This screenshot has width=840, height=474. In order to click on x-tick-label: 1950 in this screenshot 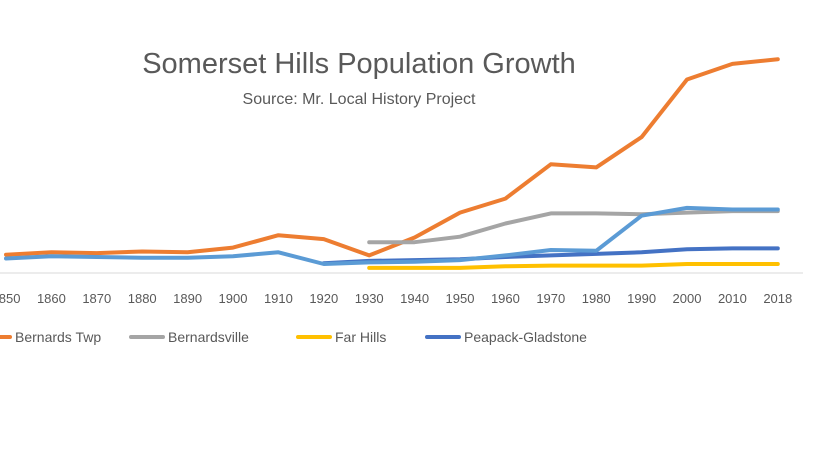, I will do `click(460, 298)`.